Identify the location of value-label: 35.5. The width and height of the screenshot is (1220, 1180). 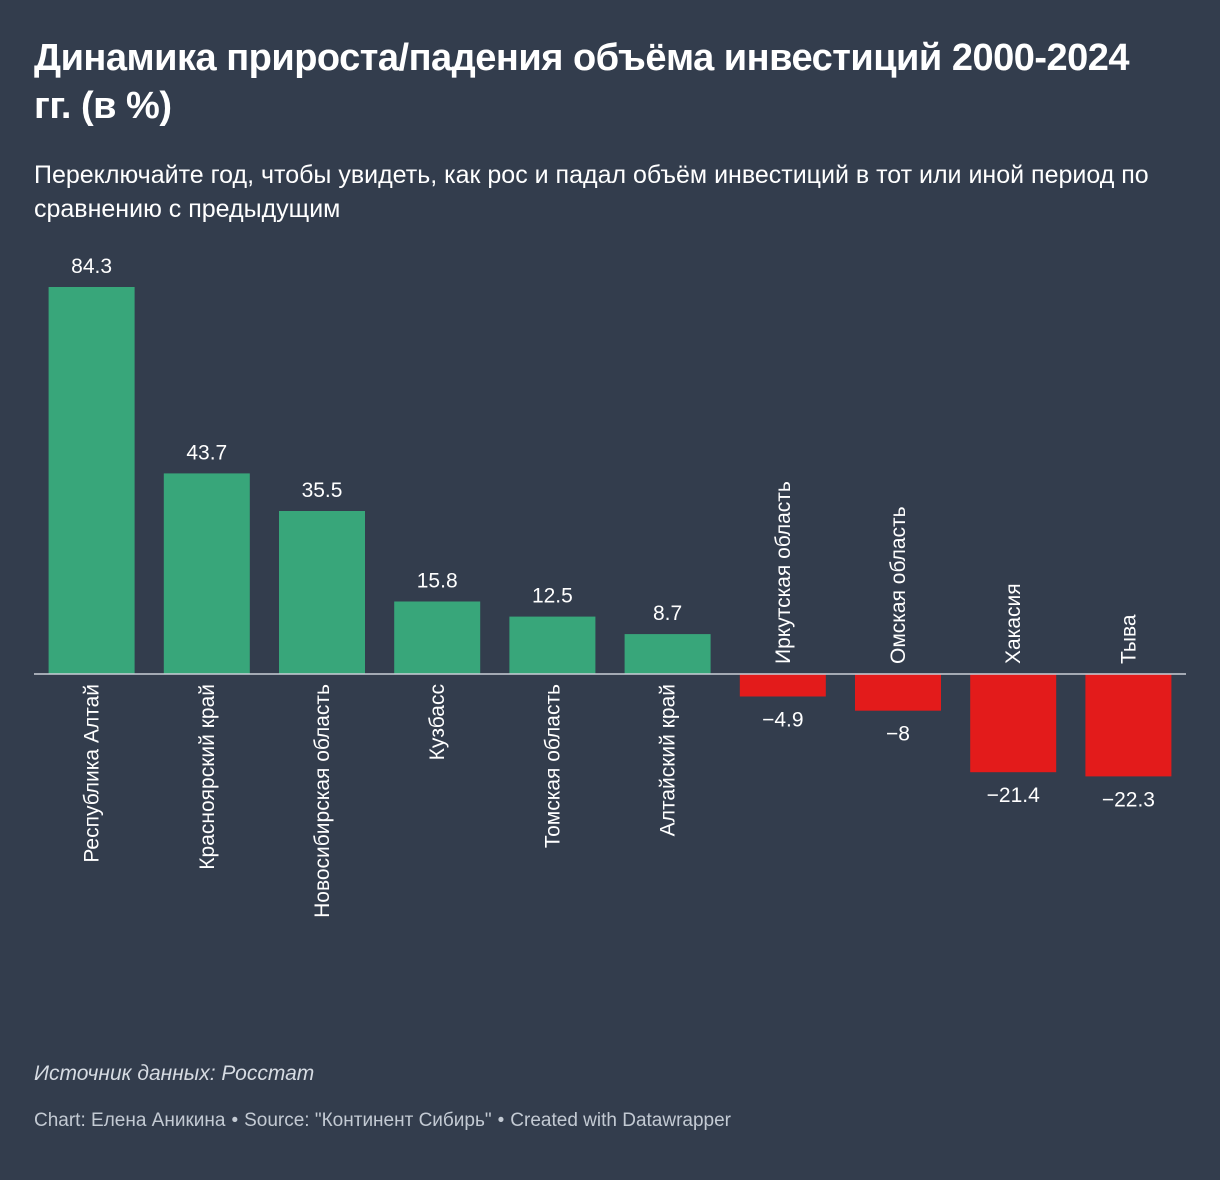
(322, 490).